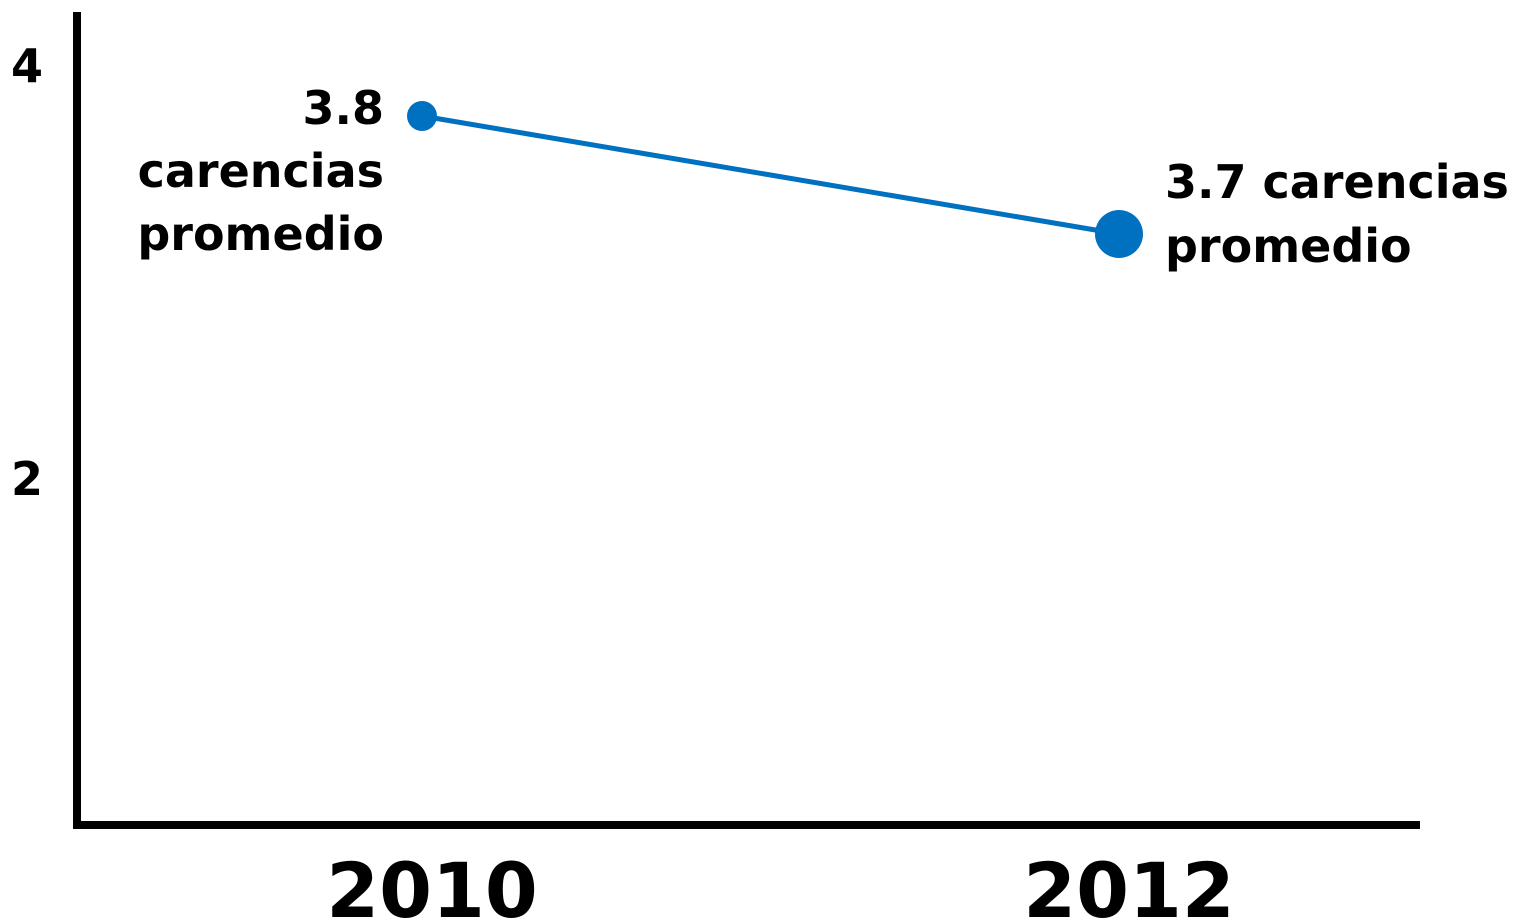 This screenshot has width=1522, height=921. What do you see at coordinates (260, 234) in the screenshot?
I see `data-label-2010-line-3: promedio` at bounding box center [260, 234].